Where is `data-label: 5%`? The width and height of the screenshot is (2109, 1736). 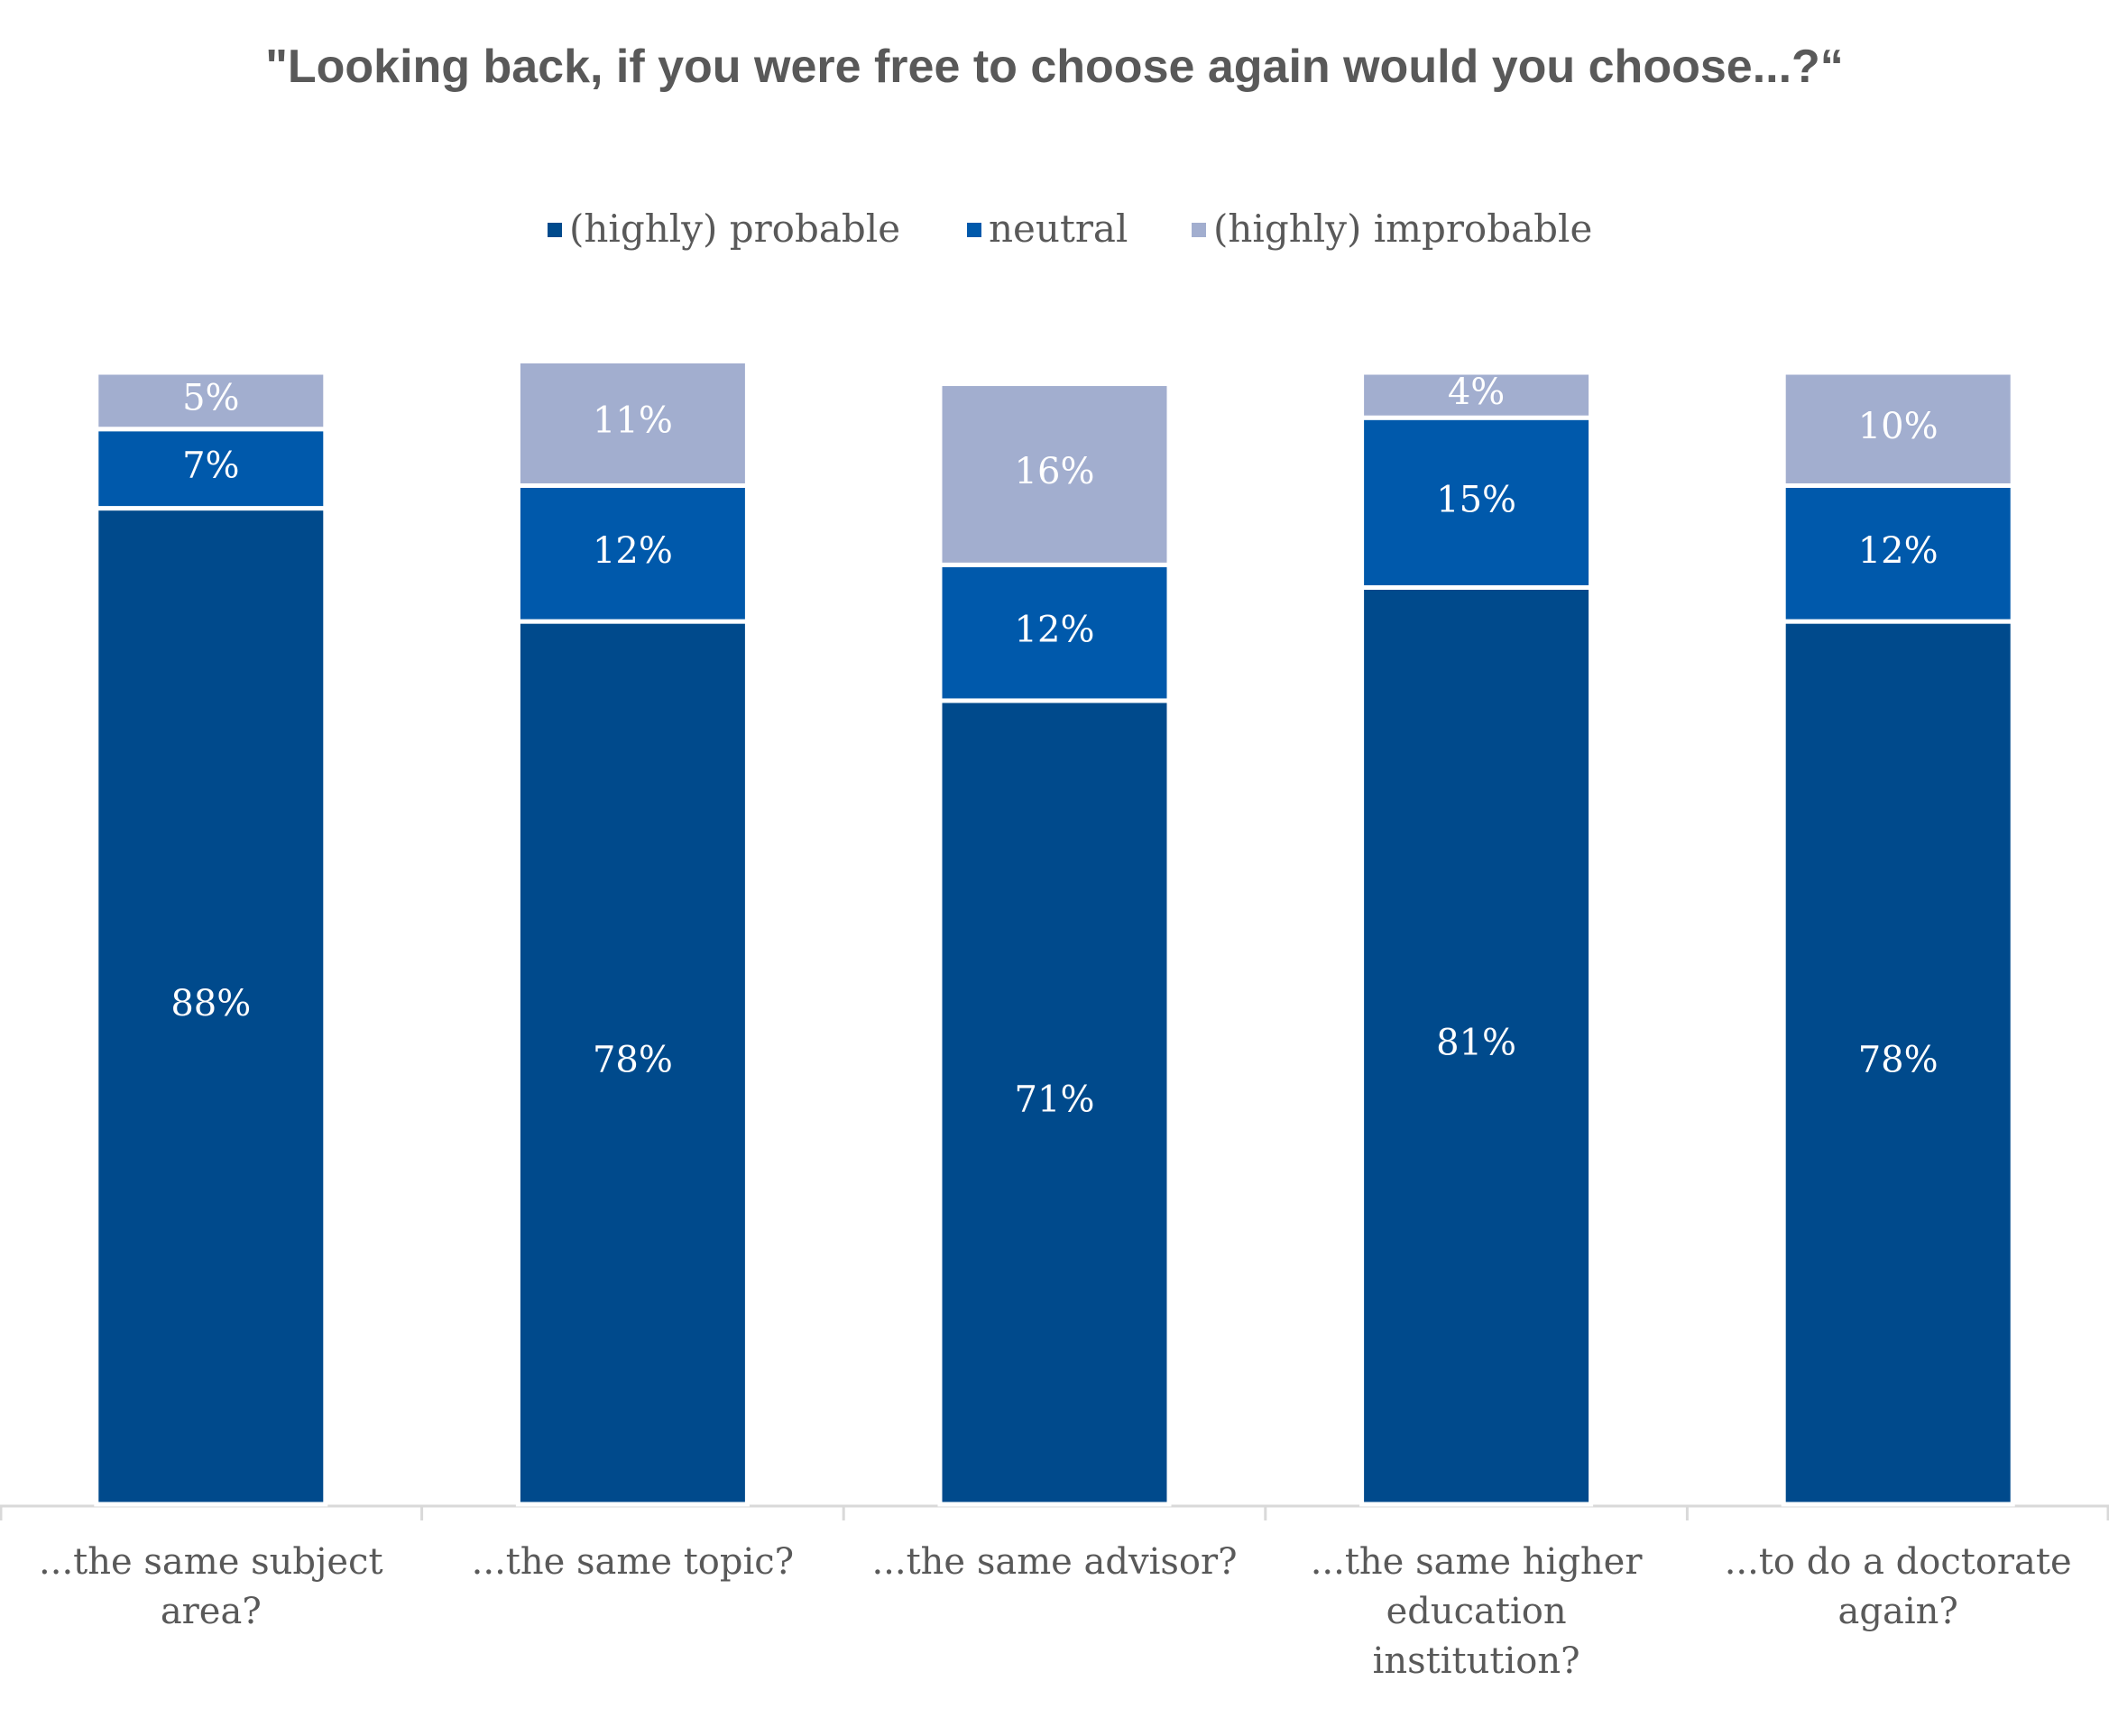
data-label: 5% is located at coordinates (210, 398).